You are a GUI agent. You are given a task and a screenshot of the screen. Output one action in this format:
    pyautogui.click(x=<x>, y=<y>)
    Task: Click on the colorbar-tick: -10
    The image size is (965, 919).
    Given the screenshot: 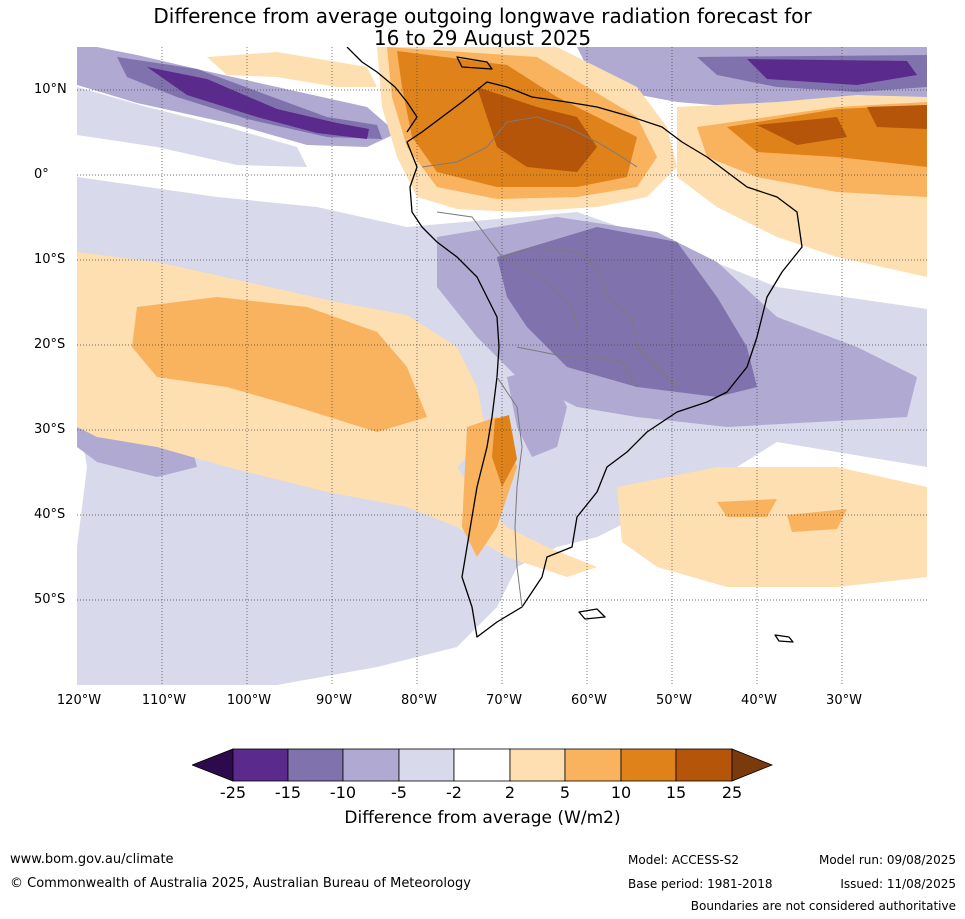 What is the action you would take?
    pyautogui.click(x=343, y=792)
    